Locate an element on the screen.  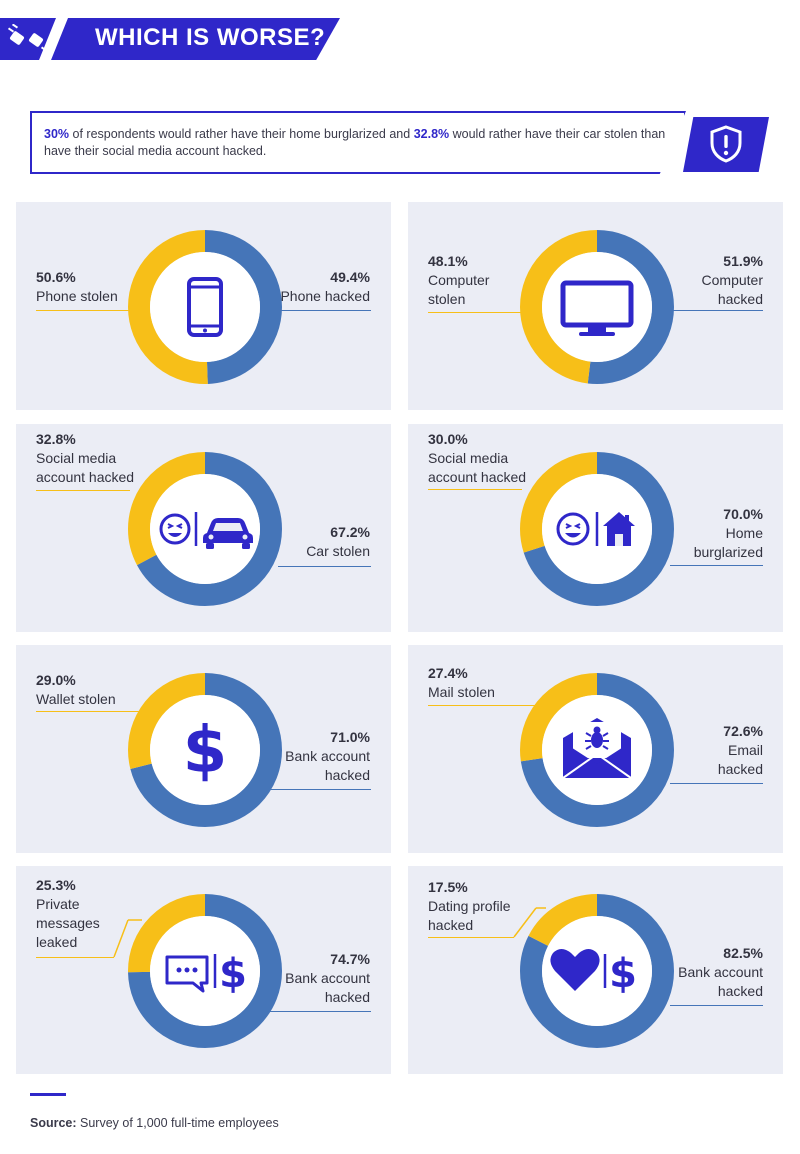
slice-value: 72.6% is located at coordinates (743, 731).